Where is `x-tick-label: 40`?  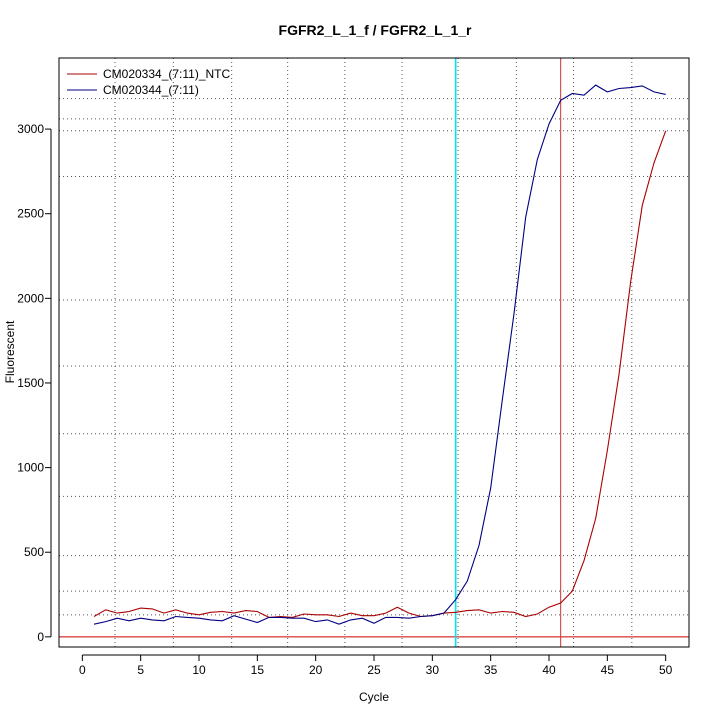
x-tick-label: 40 is located at coordinates (549, 670).